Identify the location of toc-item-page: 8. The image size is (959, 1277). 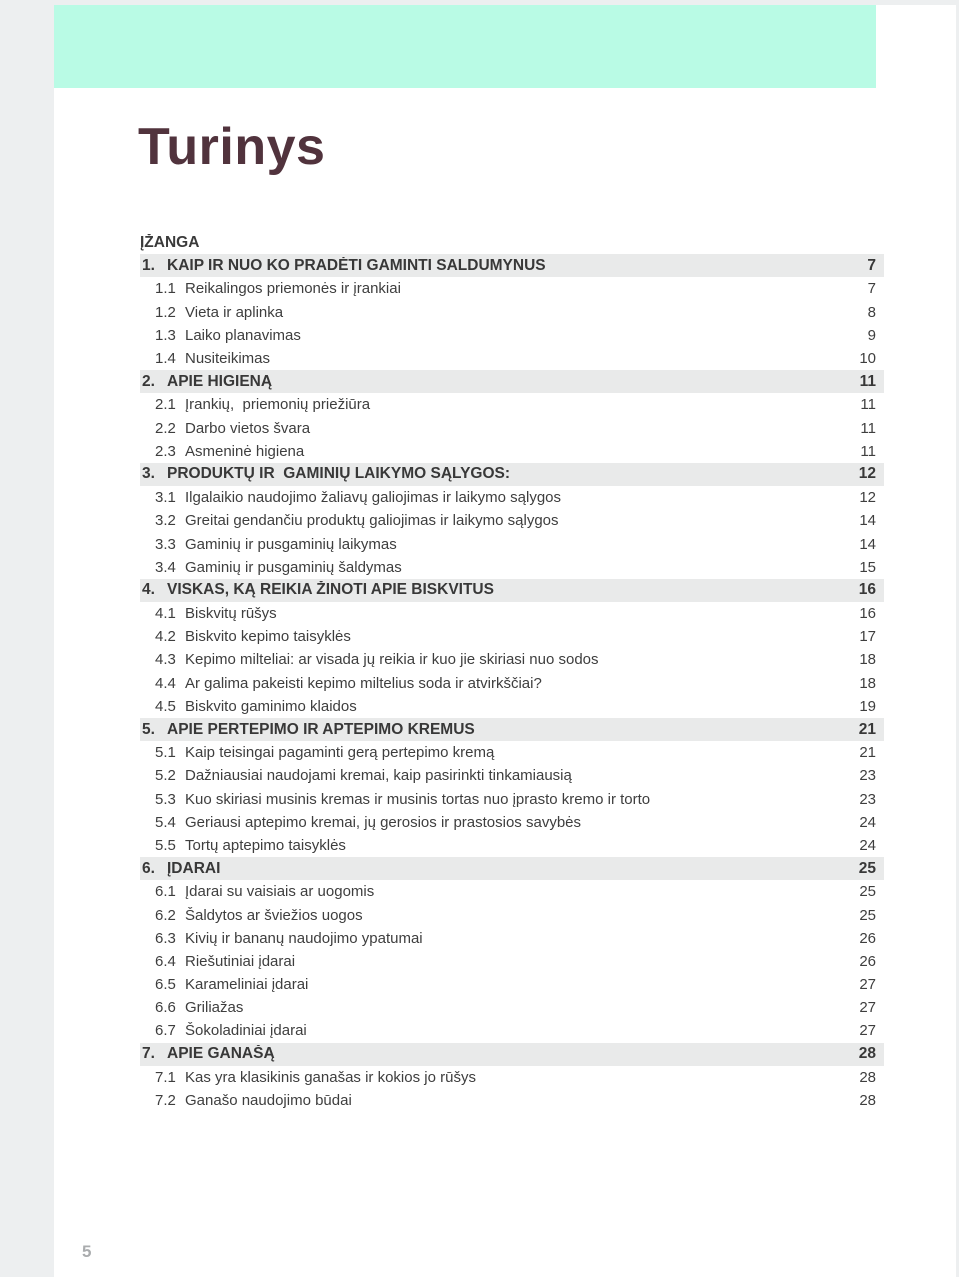
(871, 312).